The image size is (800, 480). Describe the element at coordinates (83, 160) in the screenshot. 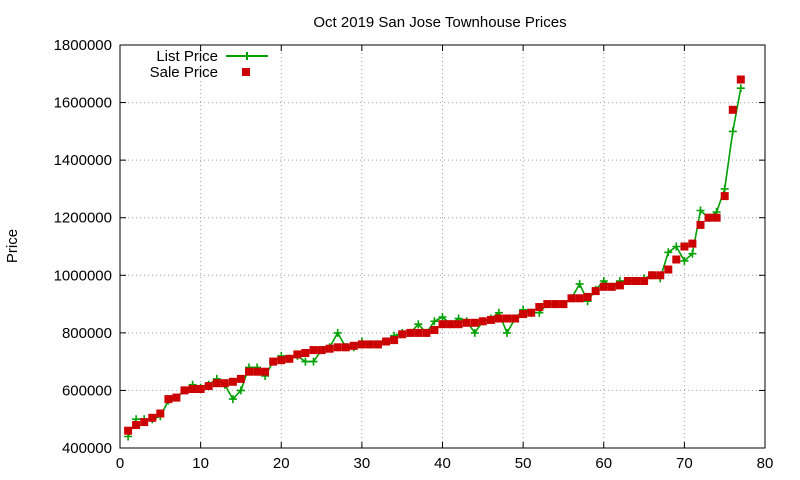

I see `y-tick-label: 1400000` at that location.